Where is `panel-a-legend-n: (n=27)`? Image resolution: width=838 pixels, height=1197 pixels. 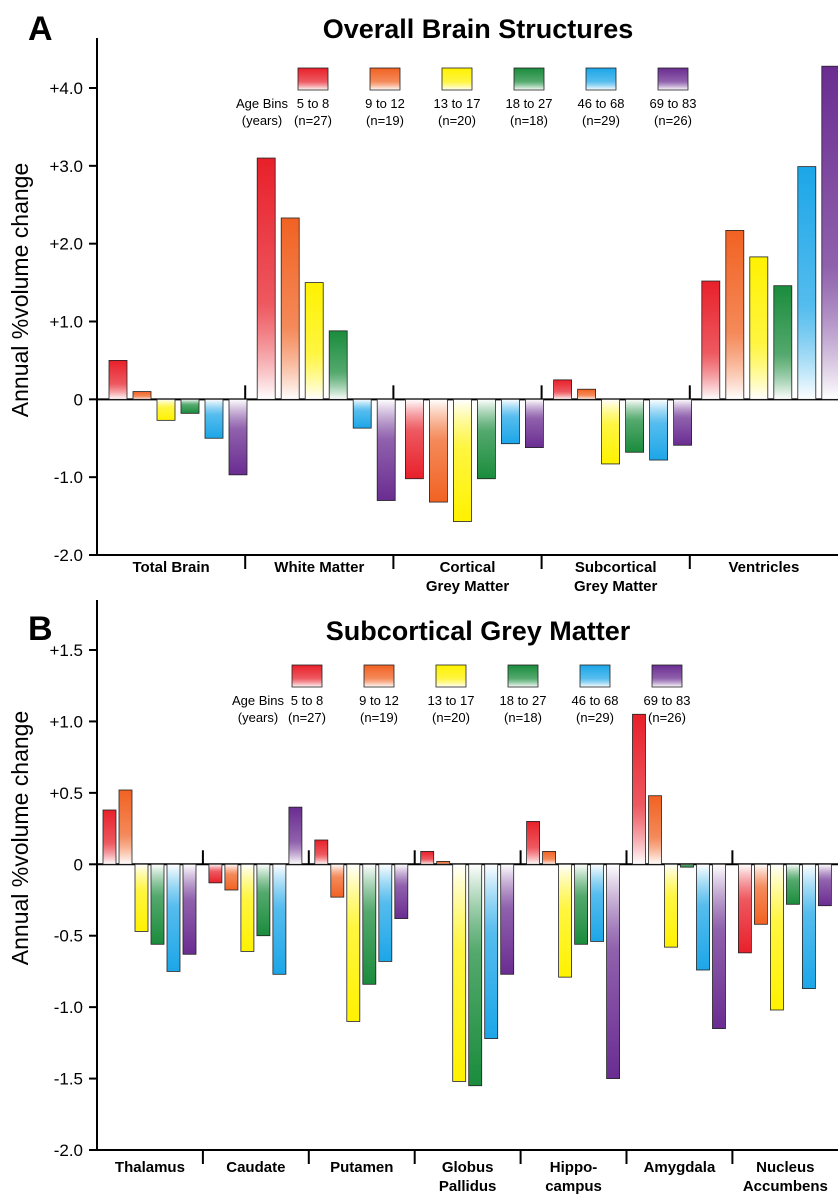 panel-a-legend-n: (n=27) is located at coordinates (313, 120).